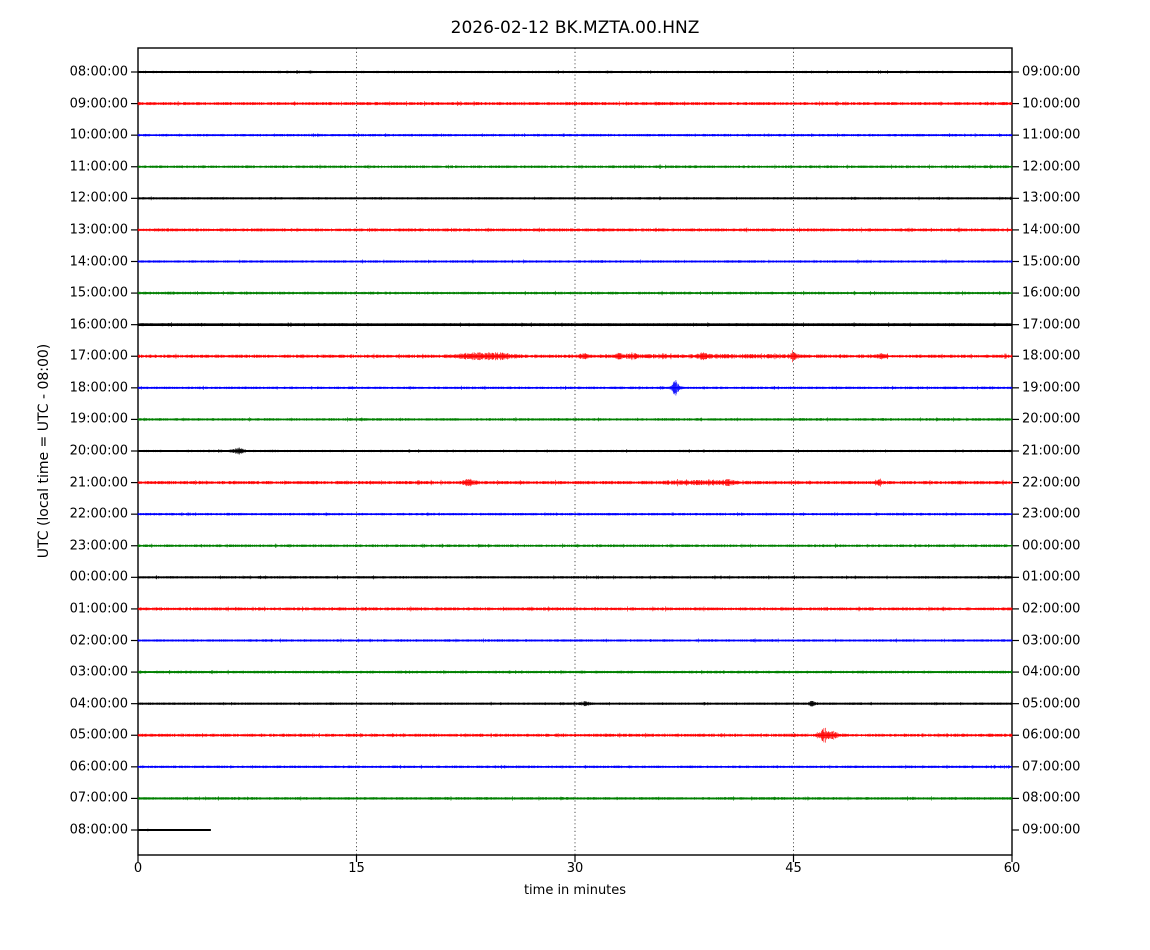  What do you see at coordinates (1051, 230) in the screenshot?
I see `right-time-label: 14:00:00` at bounding box center [1051, 230].